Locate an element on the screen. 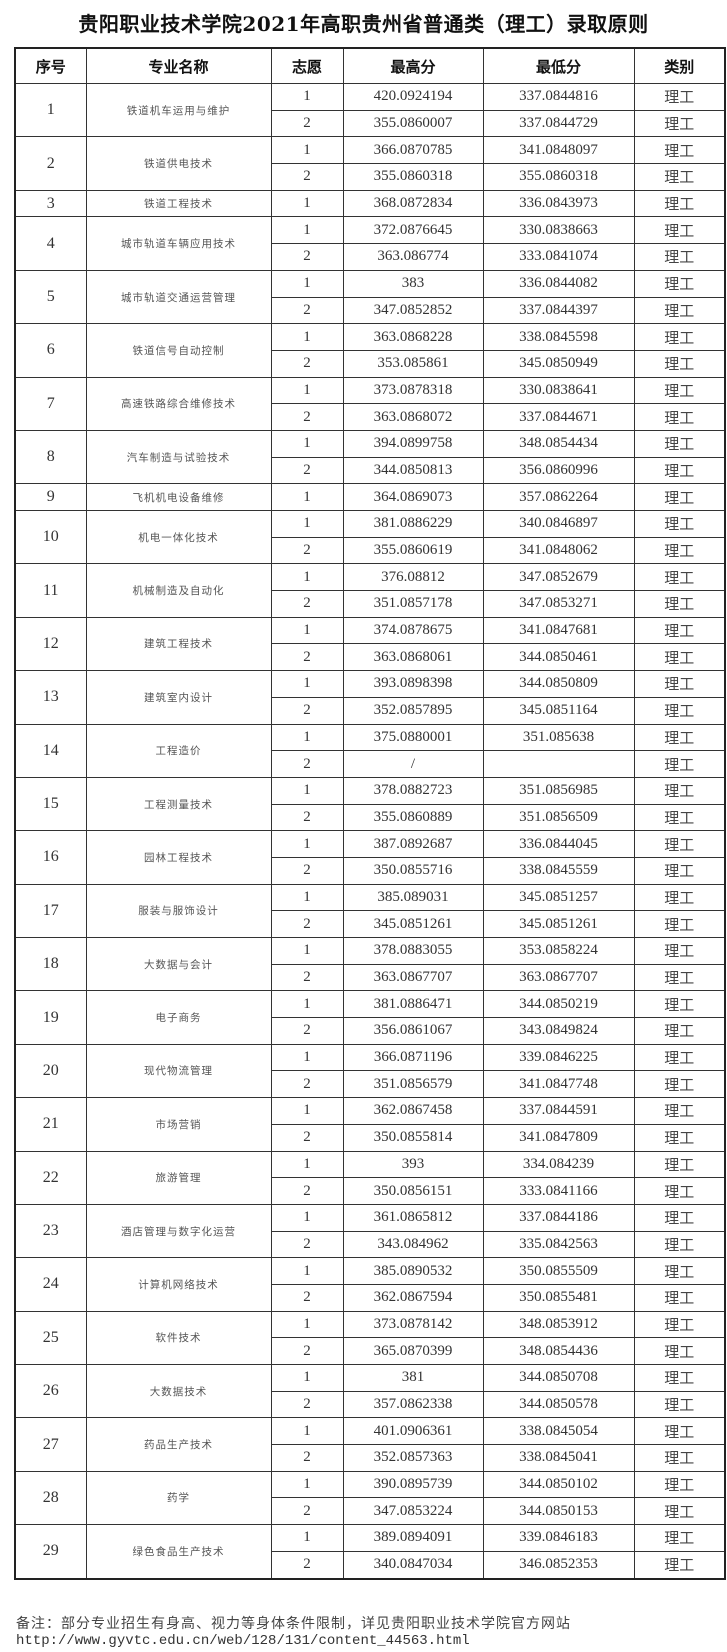 The width and height of the screenshot is (727, 1652). cell-seq: 17 is located at coordinates (50, 911).